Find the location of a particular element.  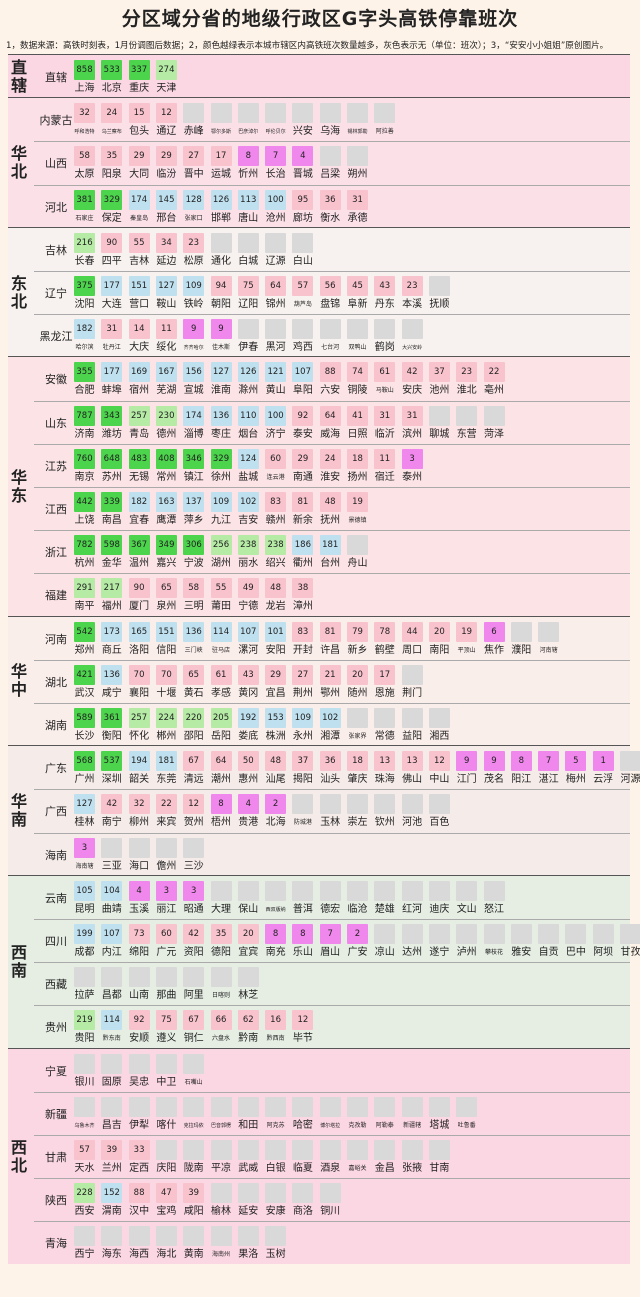

data-cell: 22 is located at coordinates (494, 372).